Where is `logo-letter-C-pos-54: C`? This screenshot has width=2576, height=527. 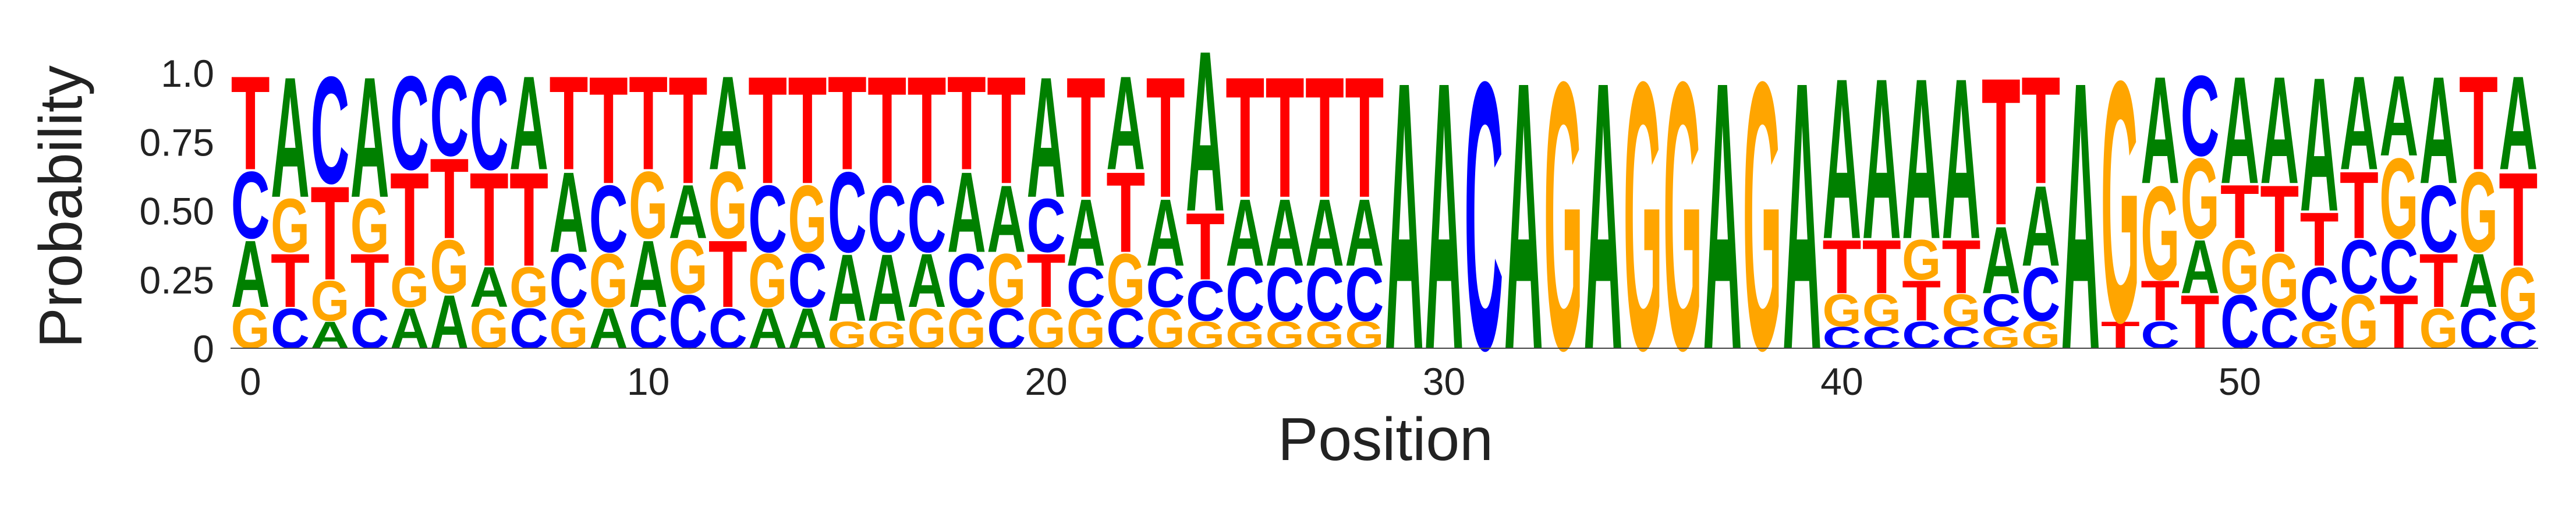 logo-letter-C-pos-54: C is located at coordinates (2398, 267).